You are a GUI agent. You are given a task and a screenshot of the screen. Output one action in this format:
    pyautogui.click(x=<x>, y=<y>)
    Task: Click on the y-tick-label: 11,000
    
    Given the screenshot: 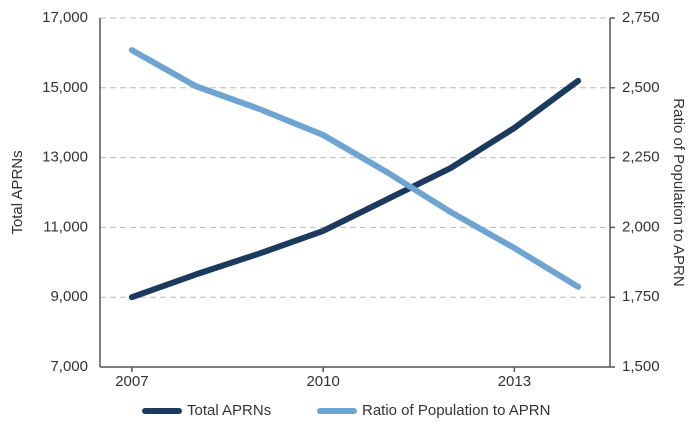 What is the action you would take?
    pyautogui.click(x=65, y=226)
    